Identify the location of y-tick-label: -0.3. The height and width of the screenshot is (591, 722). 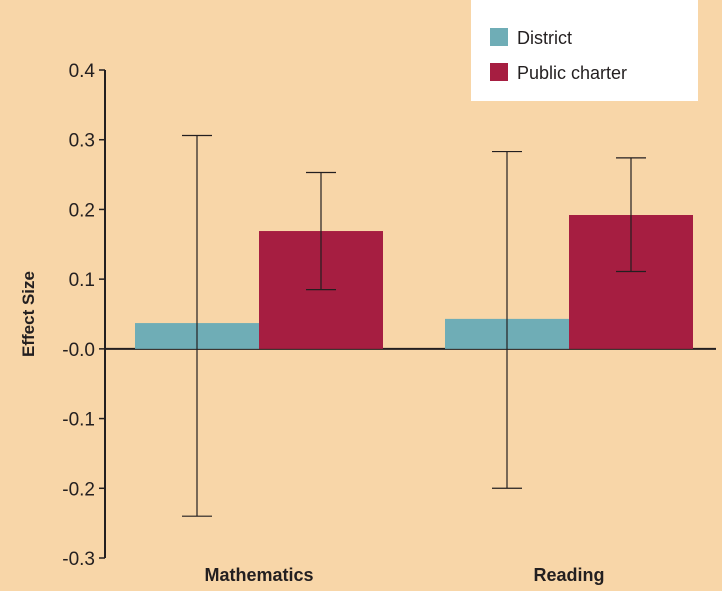
(78, 559).